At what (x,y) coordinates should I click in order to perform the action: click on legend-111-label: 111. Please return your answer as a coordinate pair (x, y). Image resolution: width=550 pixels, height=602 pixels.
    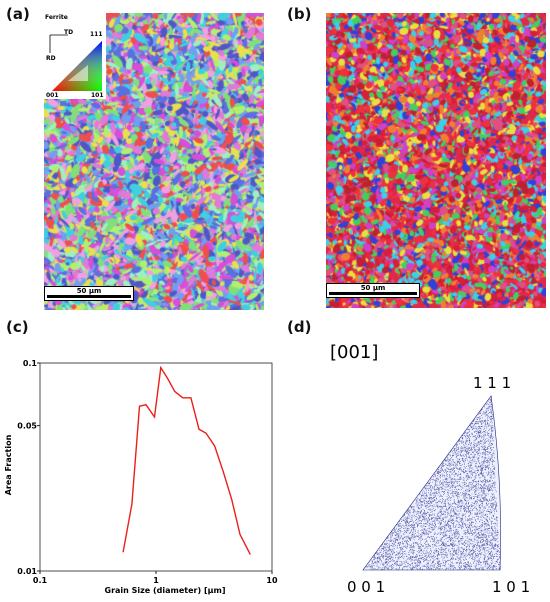
    Looking at the image, I should click on (96, 34).